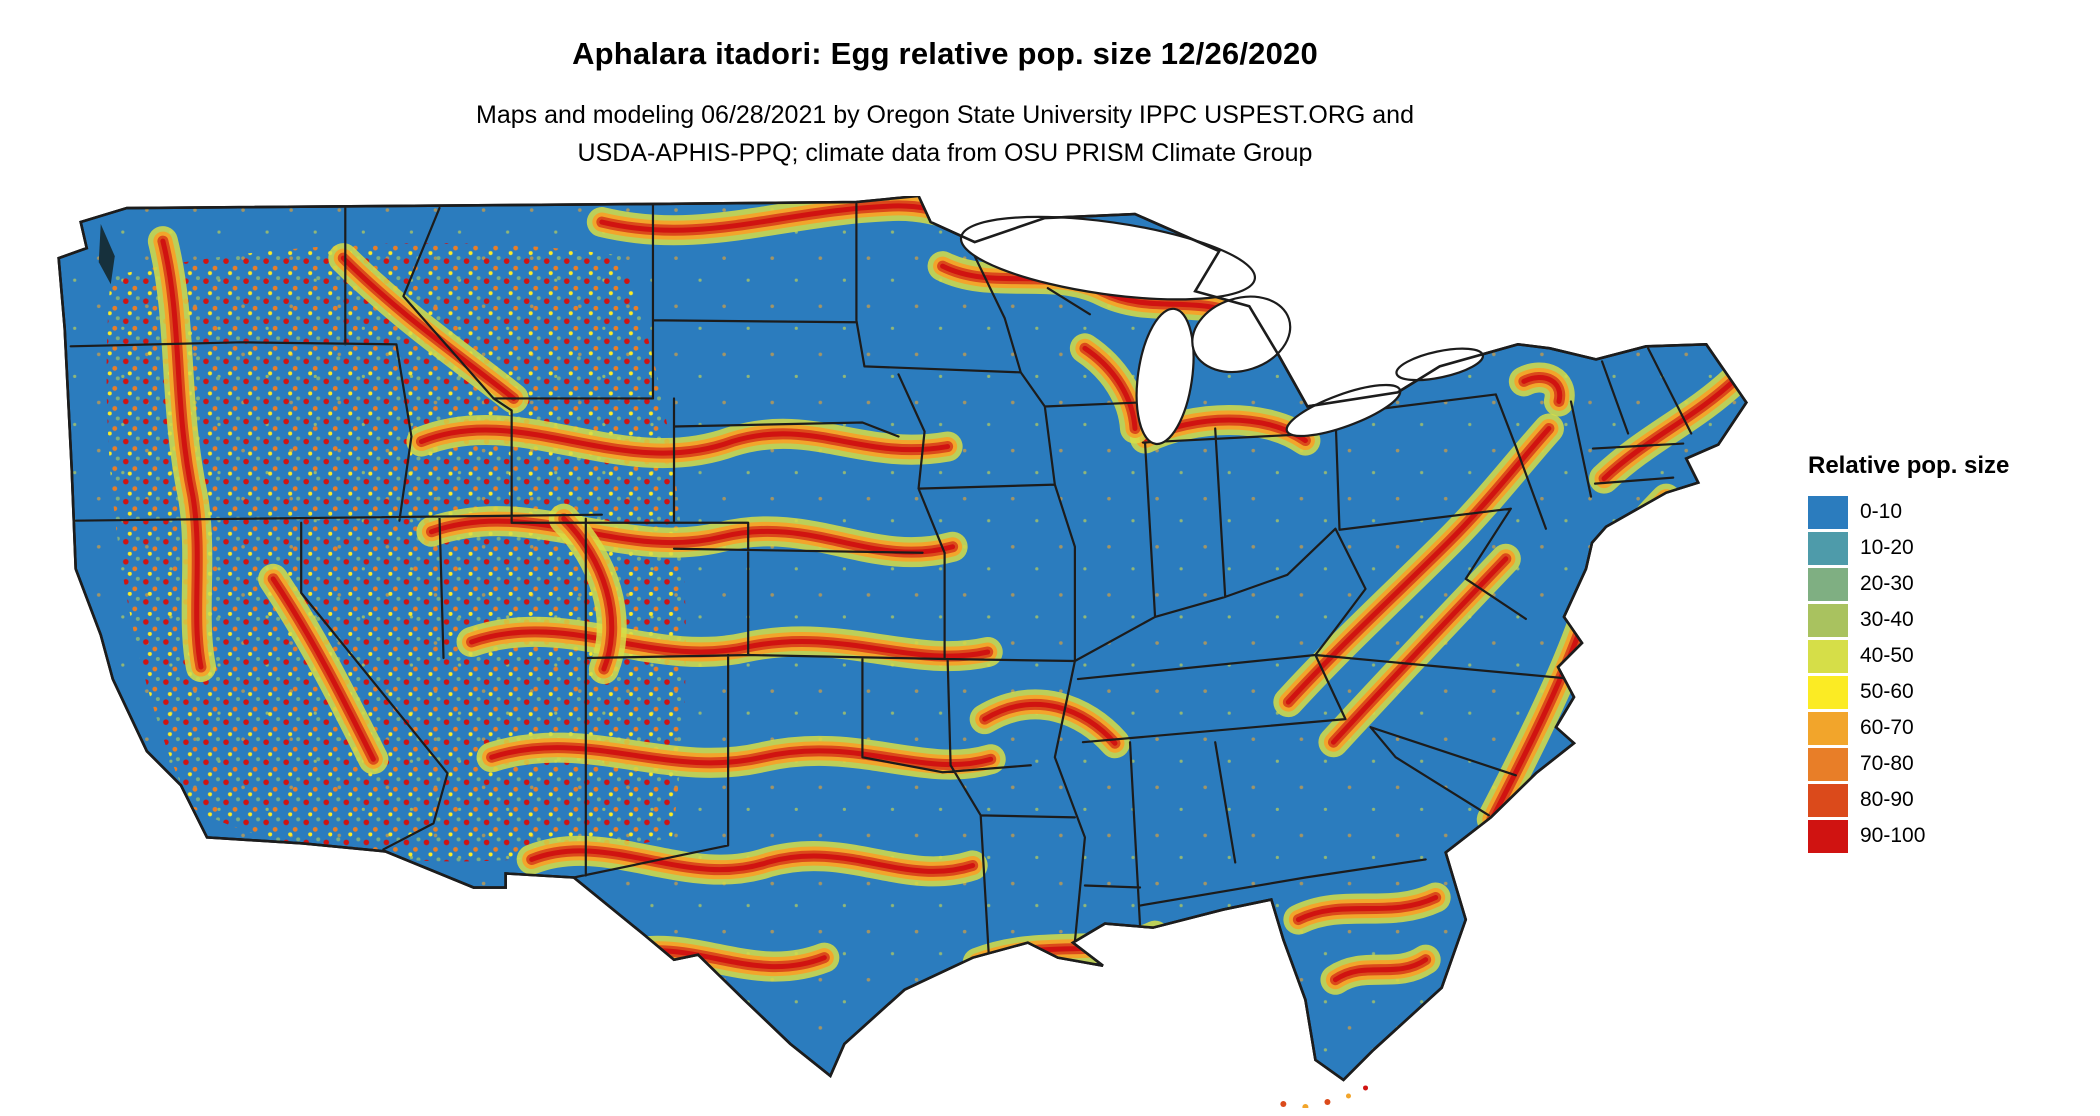  I want to click on florida-keys, so click(1324, 1096).